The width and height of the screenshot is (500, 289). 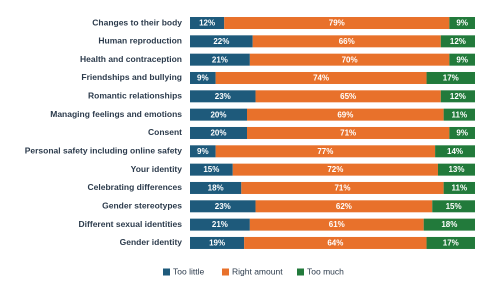 I want to click on category-label: Personal safety including online safety, so click(x=104, y=151).